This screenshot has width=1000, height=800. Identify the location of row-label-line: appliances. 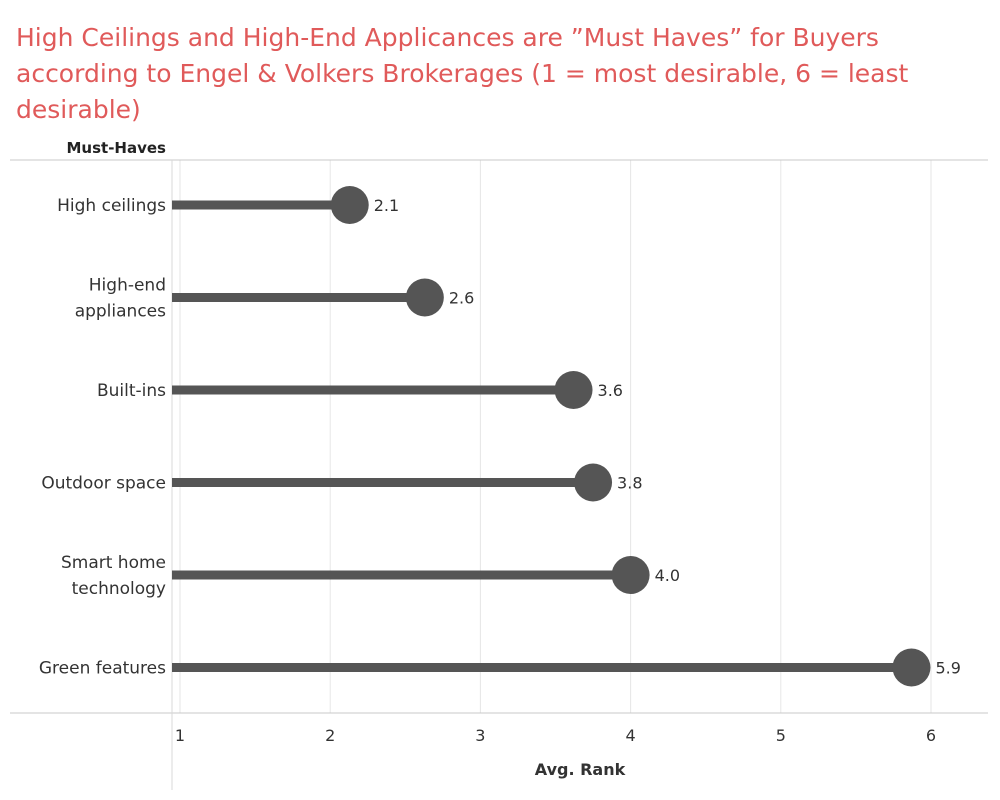
(120, 312).